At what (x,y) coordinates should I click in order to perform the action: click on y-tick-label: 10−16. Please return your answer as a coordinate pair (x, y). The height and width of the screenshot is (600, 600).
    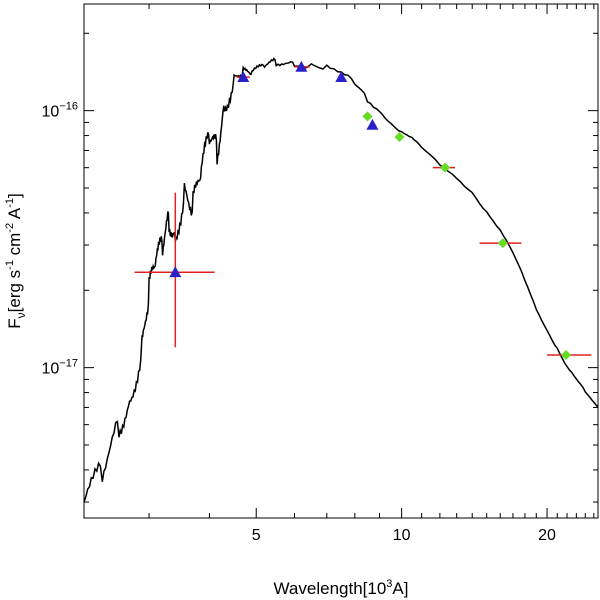
    Looking at the image, I should click on (60, 111).